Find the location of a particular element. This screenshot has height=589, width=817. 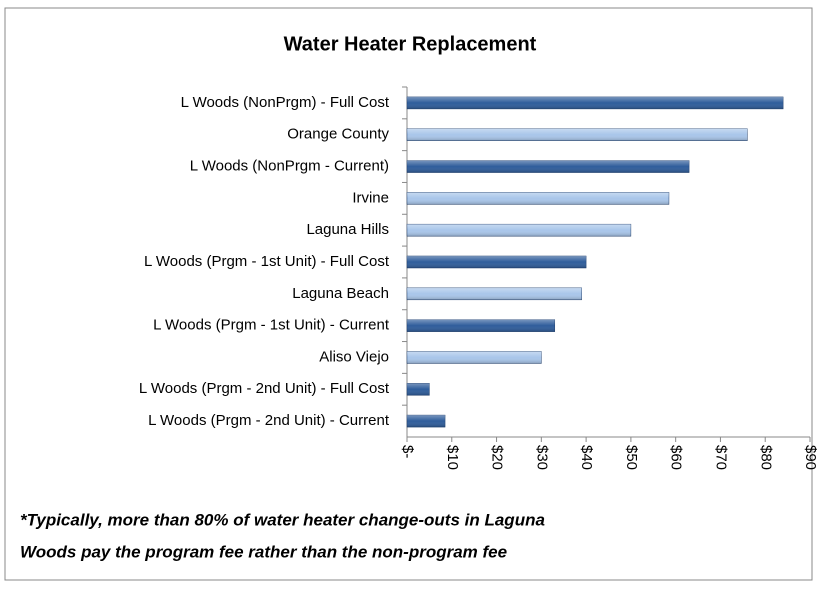

x-tick-label: $40 is located at coordinates (586, 457).